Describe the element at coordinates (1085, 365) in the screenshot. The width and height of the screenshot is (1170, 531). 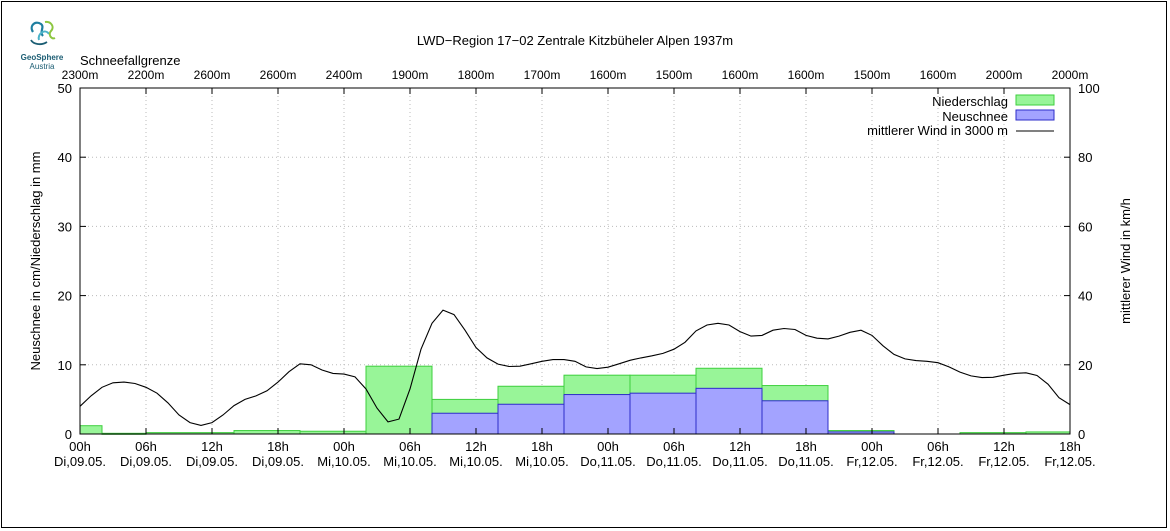
I see `y2-tick-label: 20` at that location.